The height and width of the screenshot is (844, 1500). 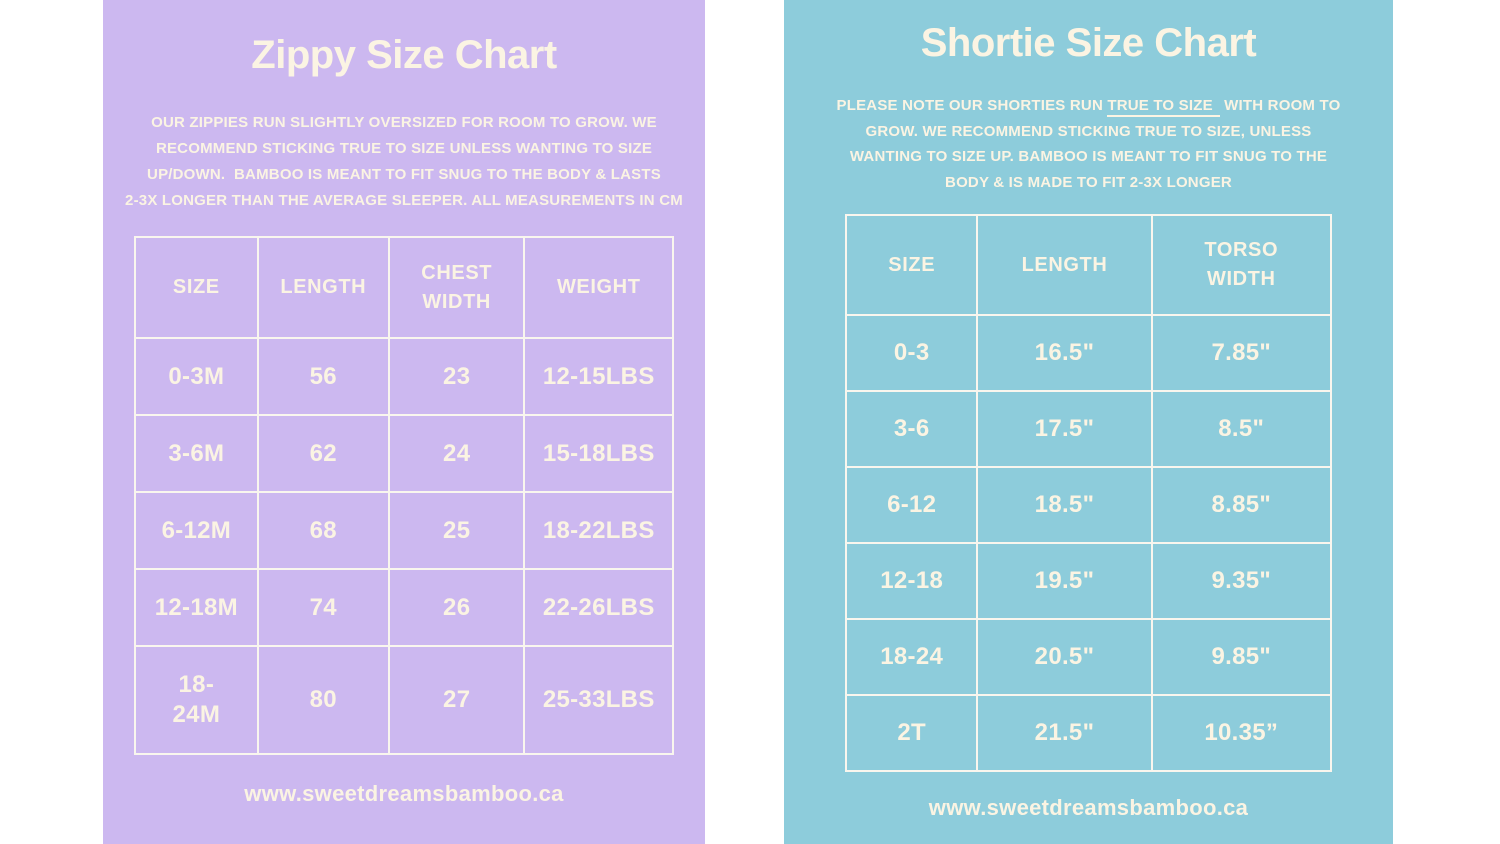 What do you see at coordinates (598, 287) in the screenshot?
I see `zippy-header-weight: WEIGHT` at bounding box center [598, 287].